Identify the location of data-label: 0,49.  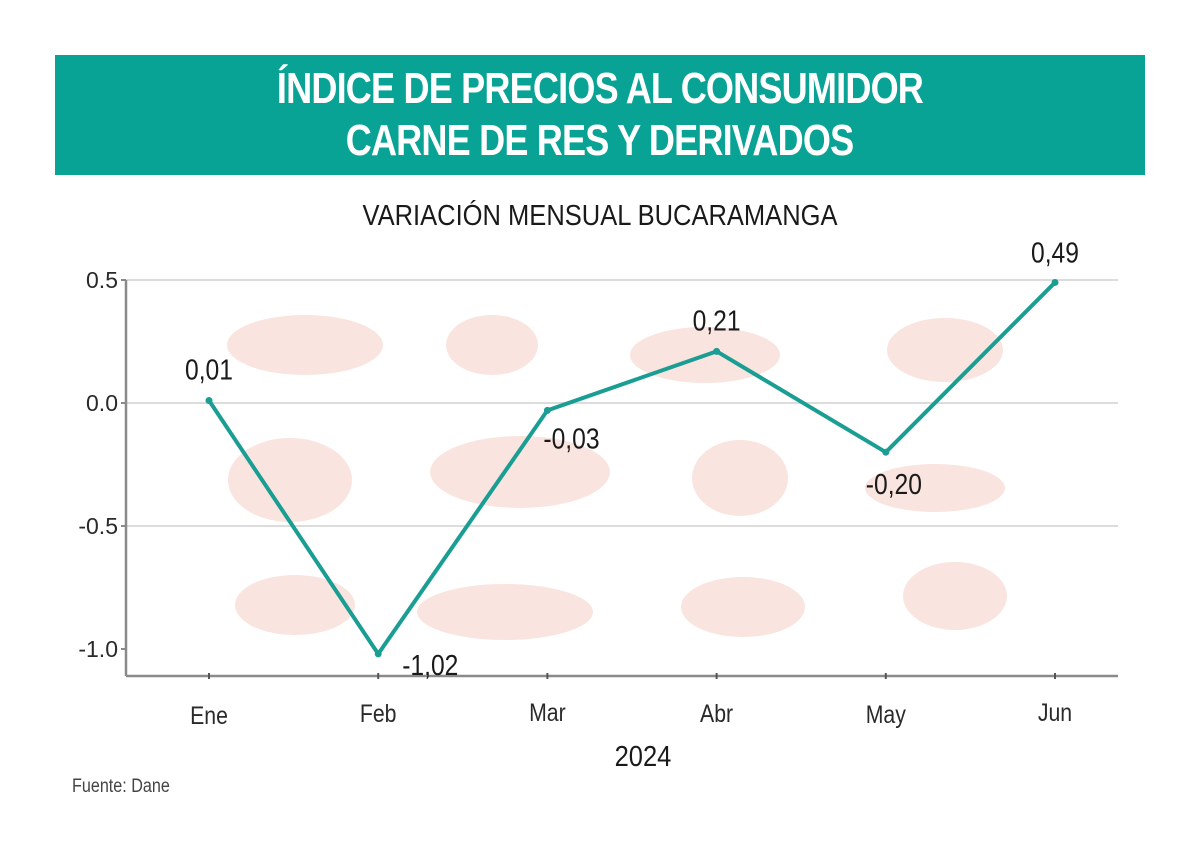
(1055, 253).